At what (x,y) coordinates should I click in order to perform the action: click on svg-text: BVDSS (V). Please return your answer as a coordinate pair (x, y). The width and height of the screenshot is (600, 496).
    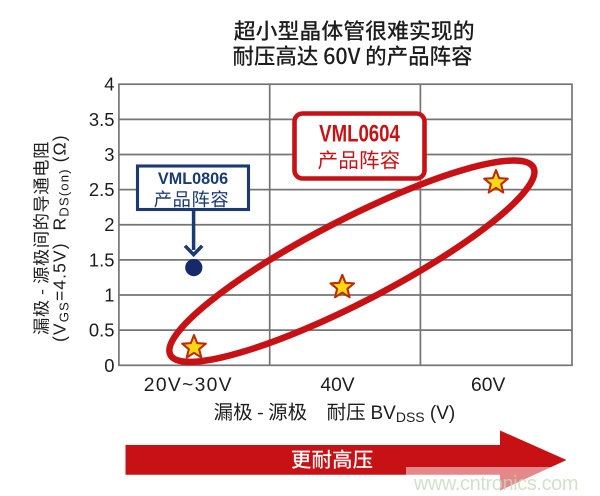
    Looking at the image, I should click on (413, 414).